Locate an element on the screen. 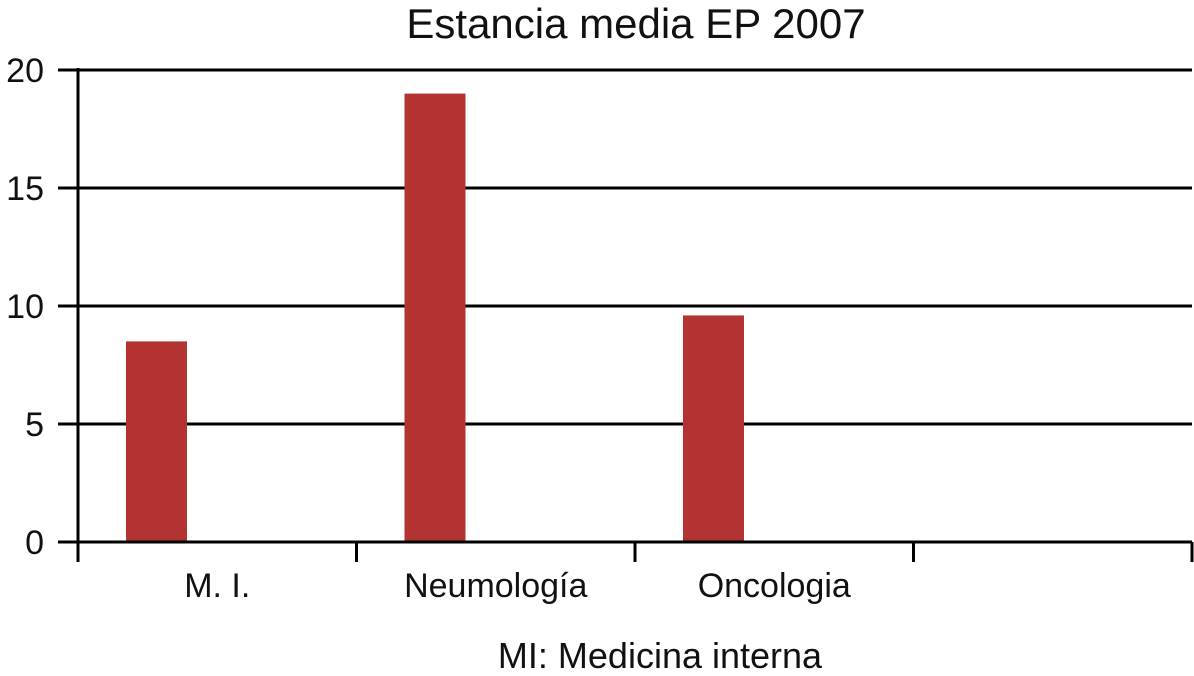 The image size is (1194, 676). y-axis-ticks: 0 5 10 15 20 is located at coordinates (42, 307).